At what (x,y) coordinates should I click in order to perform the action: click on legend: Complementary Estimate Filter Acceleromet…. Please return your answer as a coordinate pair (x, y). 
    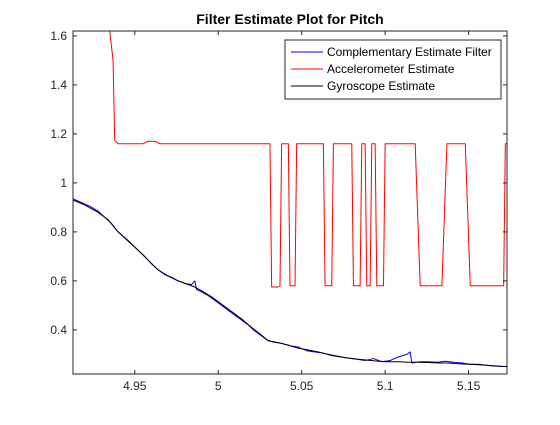
    Looking at the image, I should click on (393, 69).